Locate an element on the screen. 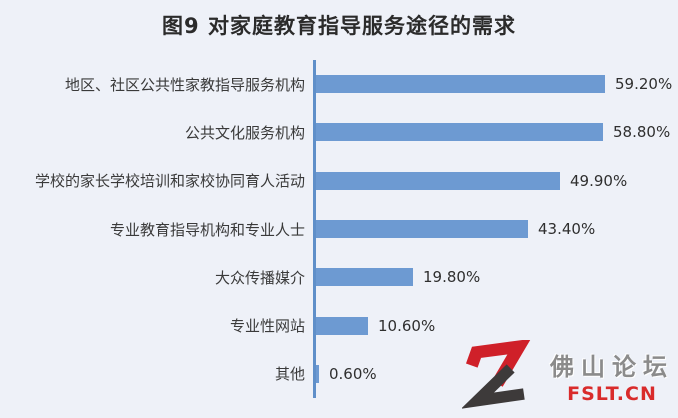 The width and height of the screenshot is (678, 418). bar-track: 43.40% is located at coordinates (495, 229).